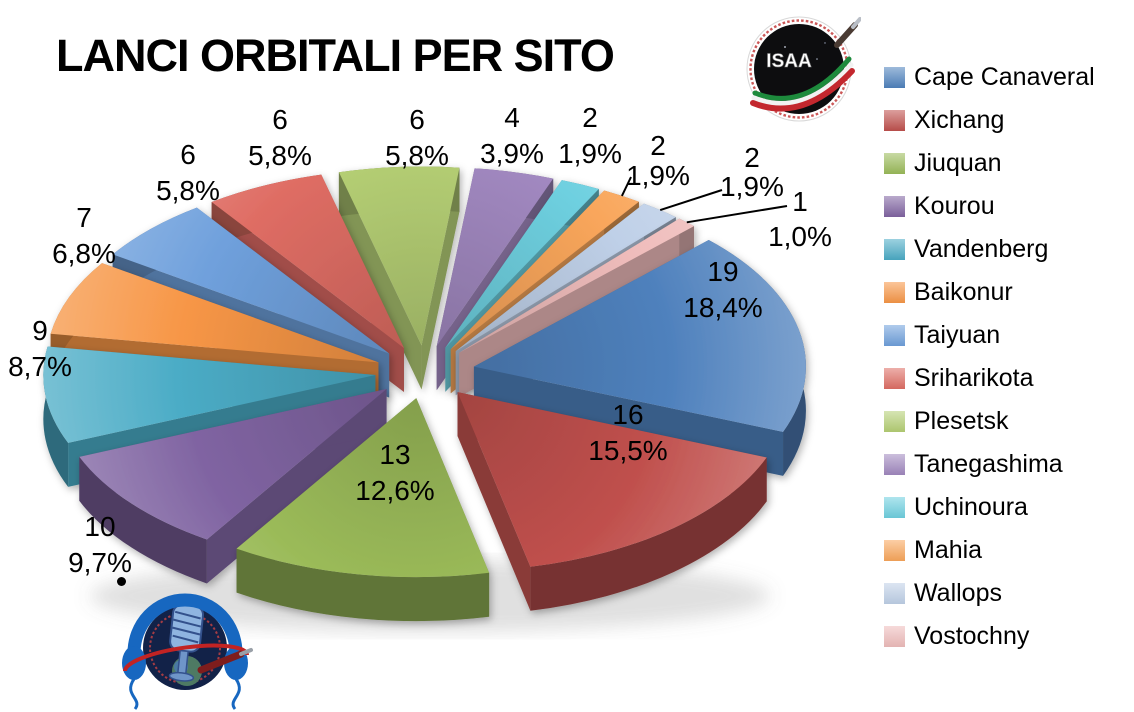  Describe the element at coordinates (958, 593) in the screenshot. I see `legend-label: Wallops` at that location.